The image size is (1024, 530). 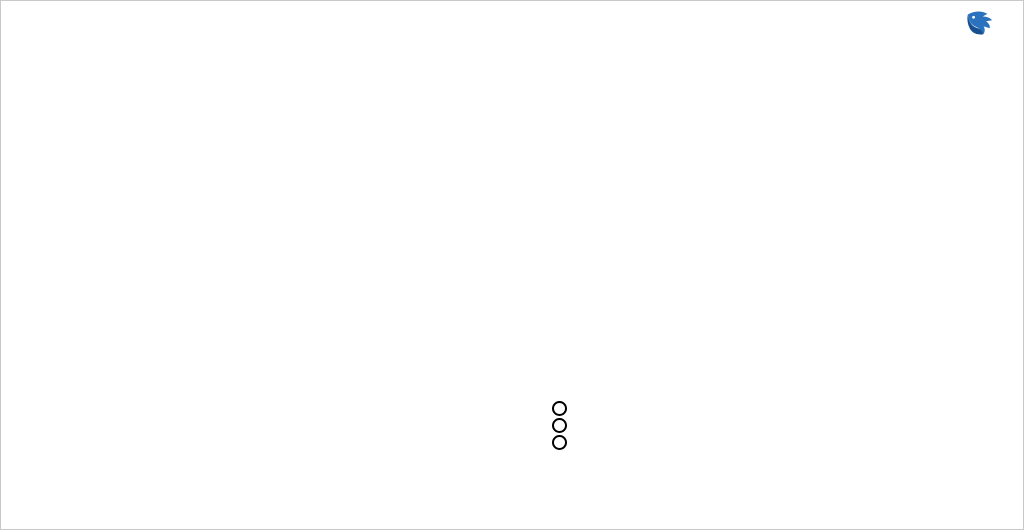 I want to click on score-legend, so click(x=562, y=425).